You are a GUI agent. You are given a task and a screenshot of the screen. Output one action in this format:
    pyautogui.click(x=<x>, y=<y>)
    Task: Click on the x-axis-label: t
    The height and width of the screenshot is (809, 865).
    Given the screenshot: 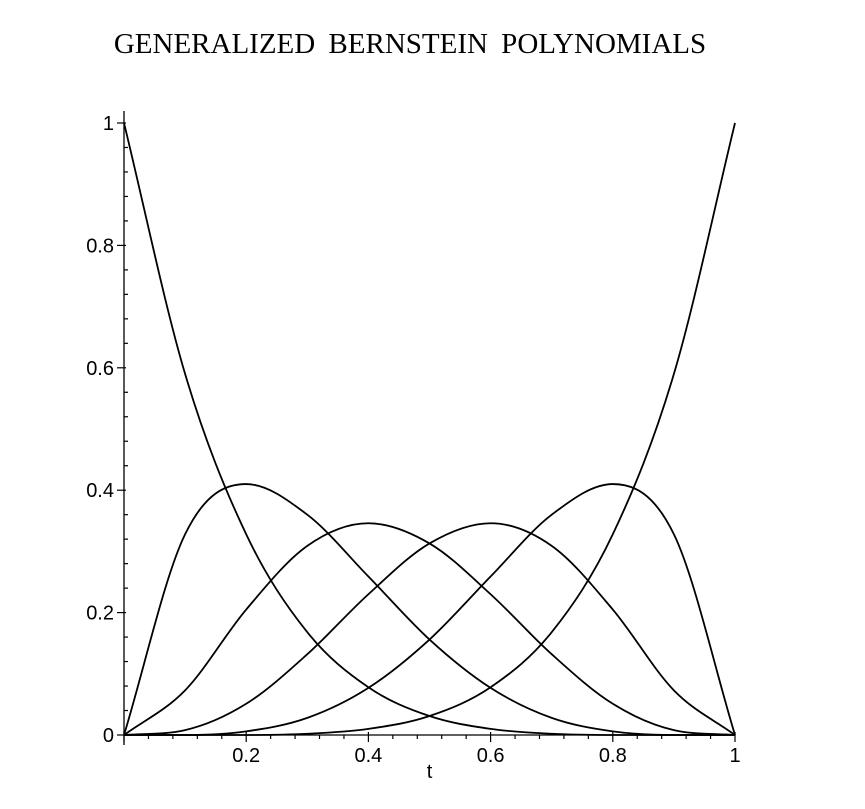 What is the action you would take?
    pyautogui.click(x=430, y=772)
    